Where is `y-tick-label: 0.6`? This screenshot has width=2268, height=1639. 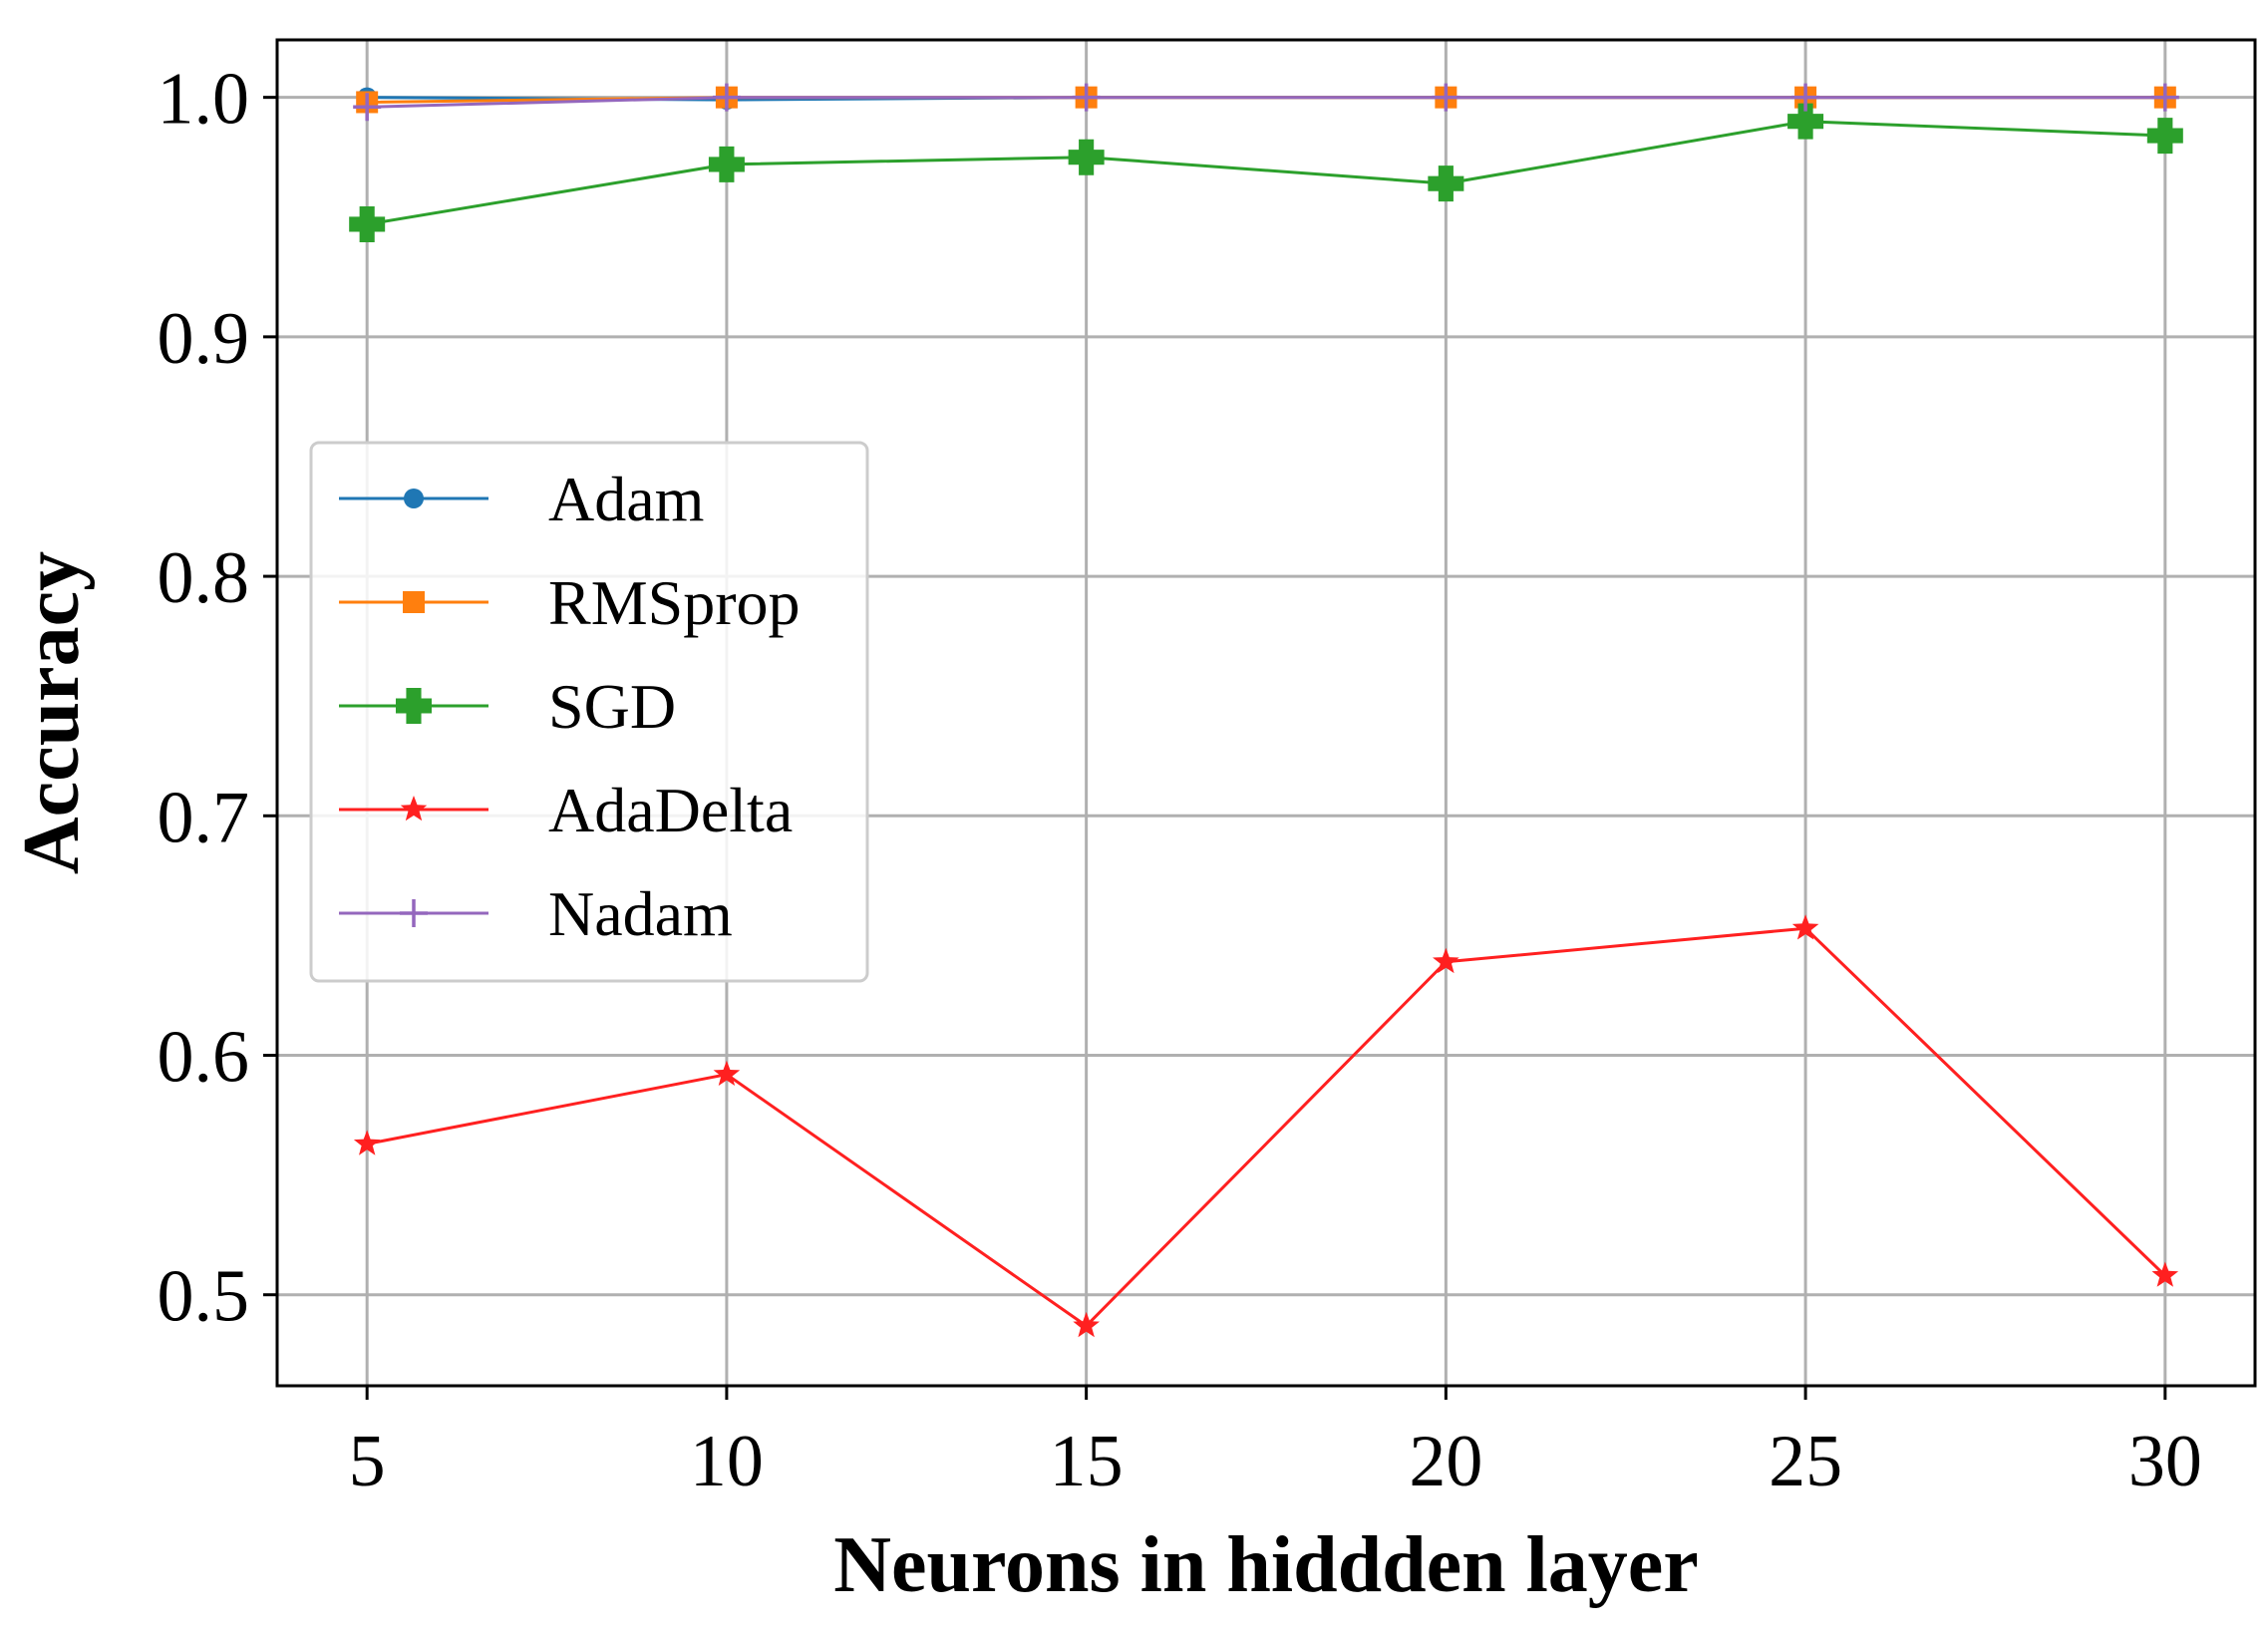 y-tick-label: 0.6 is located at coordinates (204, 1058).